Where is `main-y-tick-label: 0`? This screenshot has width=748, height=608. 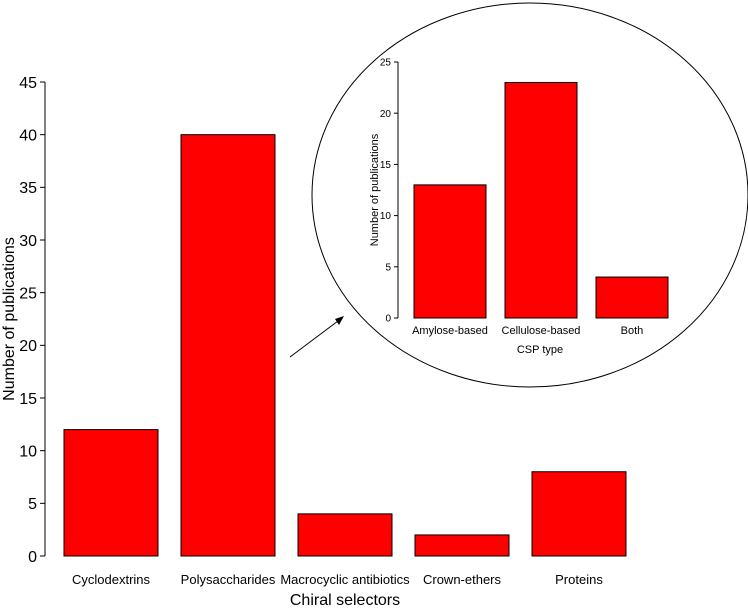 main-y-tick-label: 0 is located at coordinates (32, 557).